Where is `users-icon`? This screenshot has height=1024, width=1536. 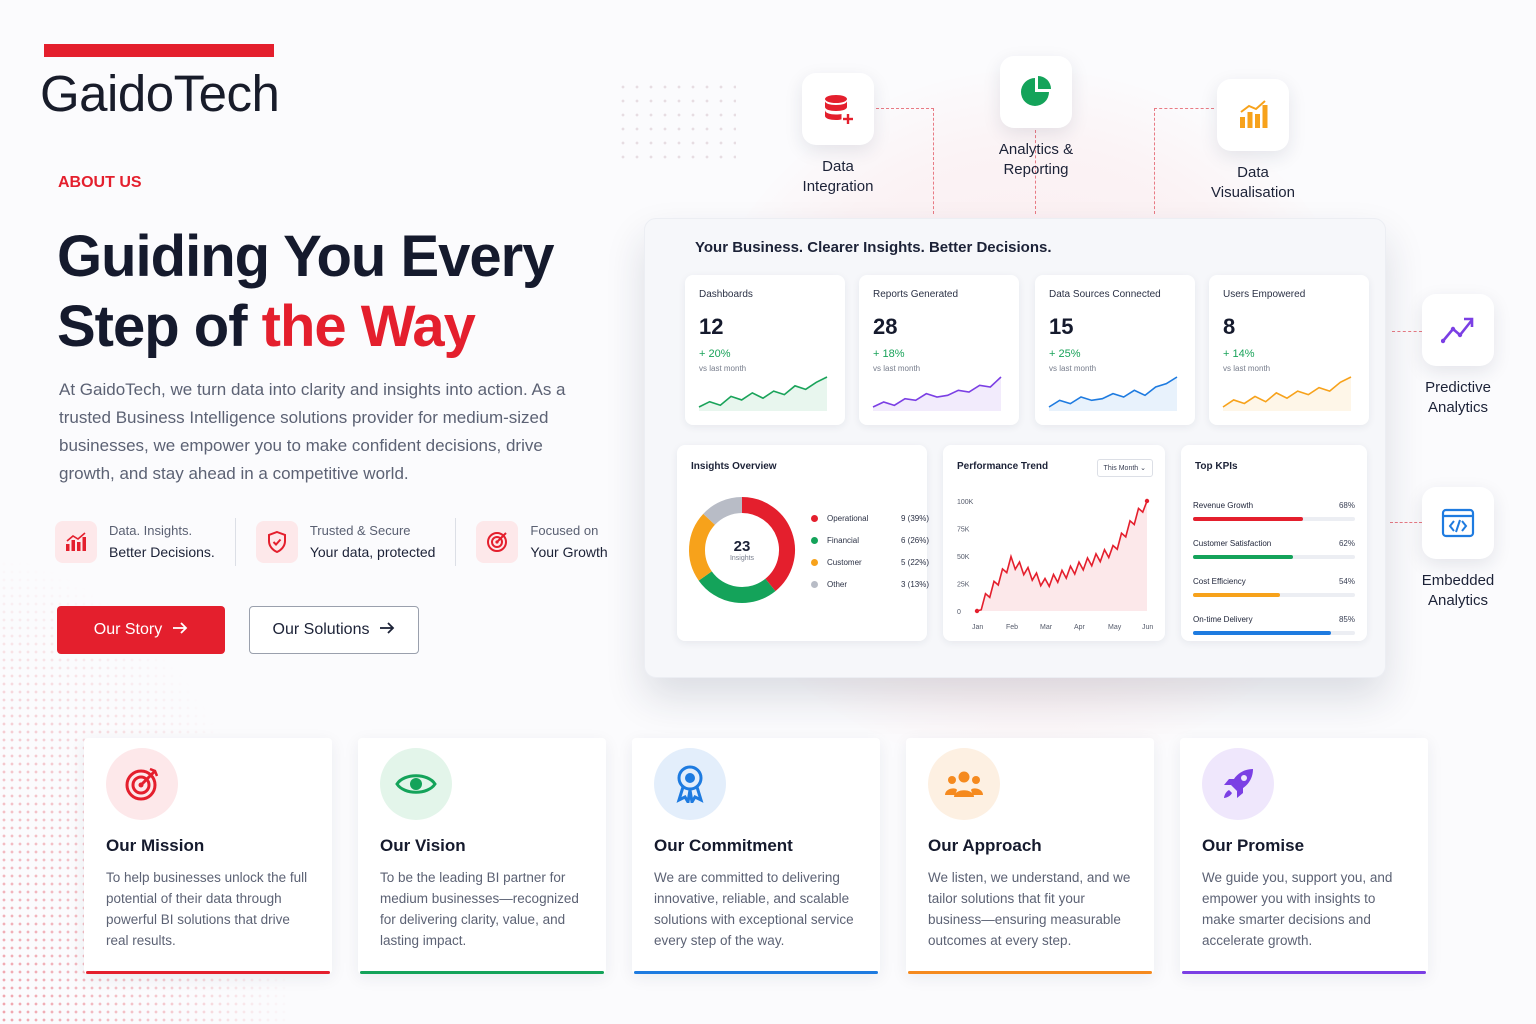 users-icon is located at coordinates (964, 784).